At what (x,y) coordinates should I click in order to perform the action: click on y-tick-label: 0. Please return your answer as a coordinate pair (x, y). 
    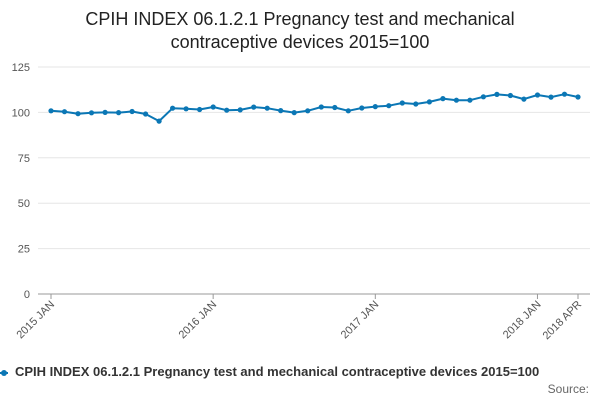
    Looking at the image, I should click on (27, 295).